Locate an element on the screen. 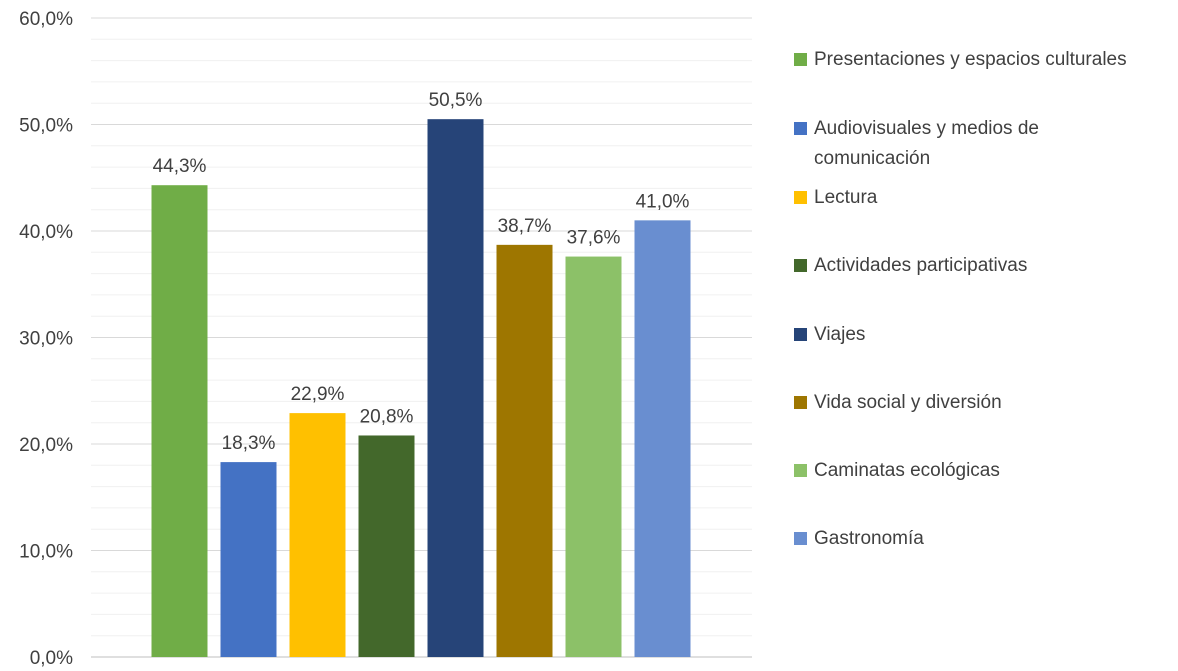 The width and height of the screenshot is (1178, 671). y-tick-label: 50,0% is located at coordinates (46, 126).